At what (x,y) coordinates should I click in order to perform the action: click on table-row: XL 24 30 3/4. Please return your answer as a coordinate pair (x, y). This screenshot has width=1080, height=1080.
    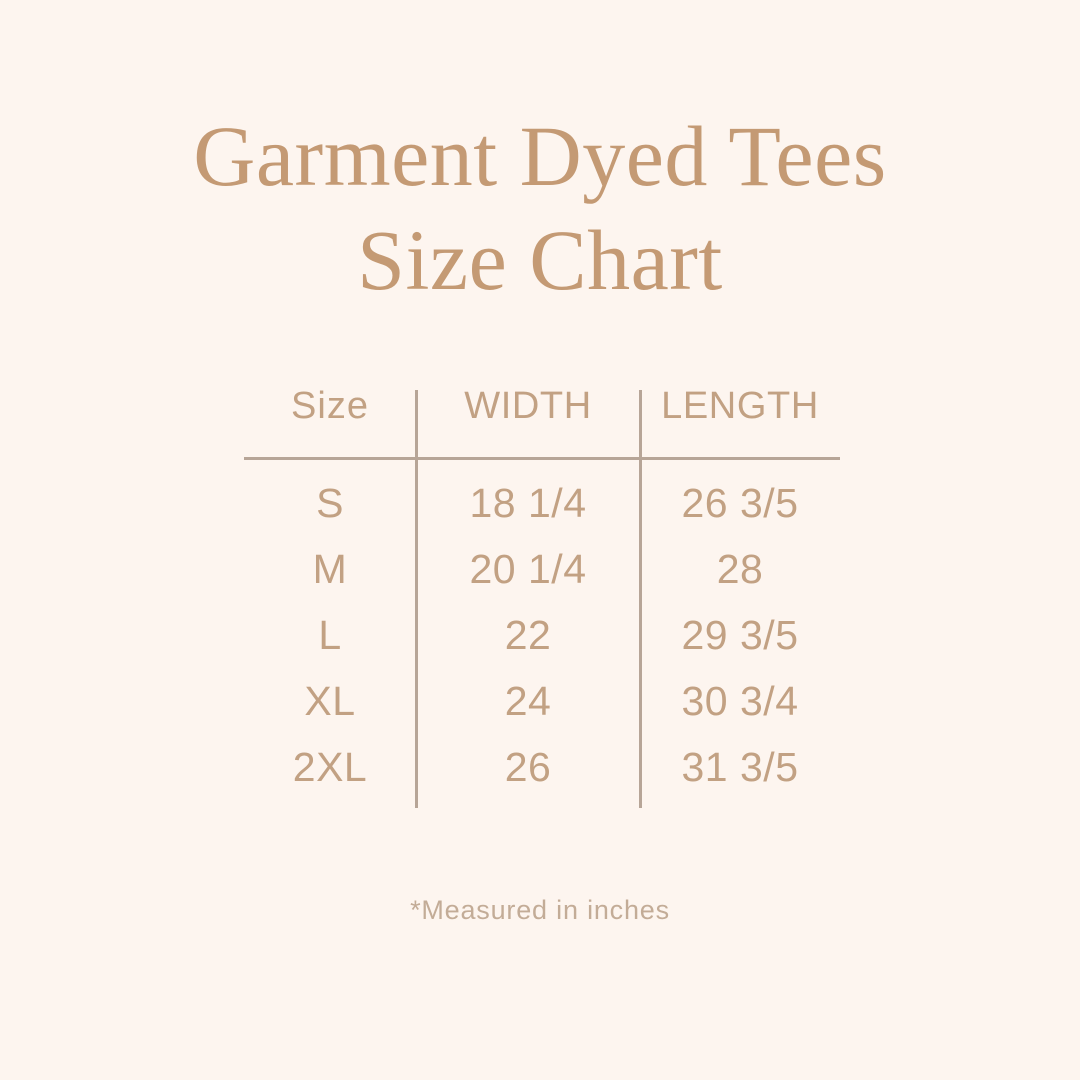
    Looking at the image, I should click on (542, 701).